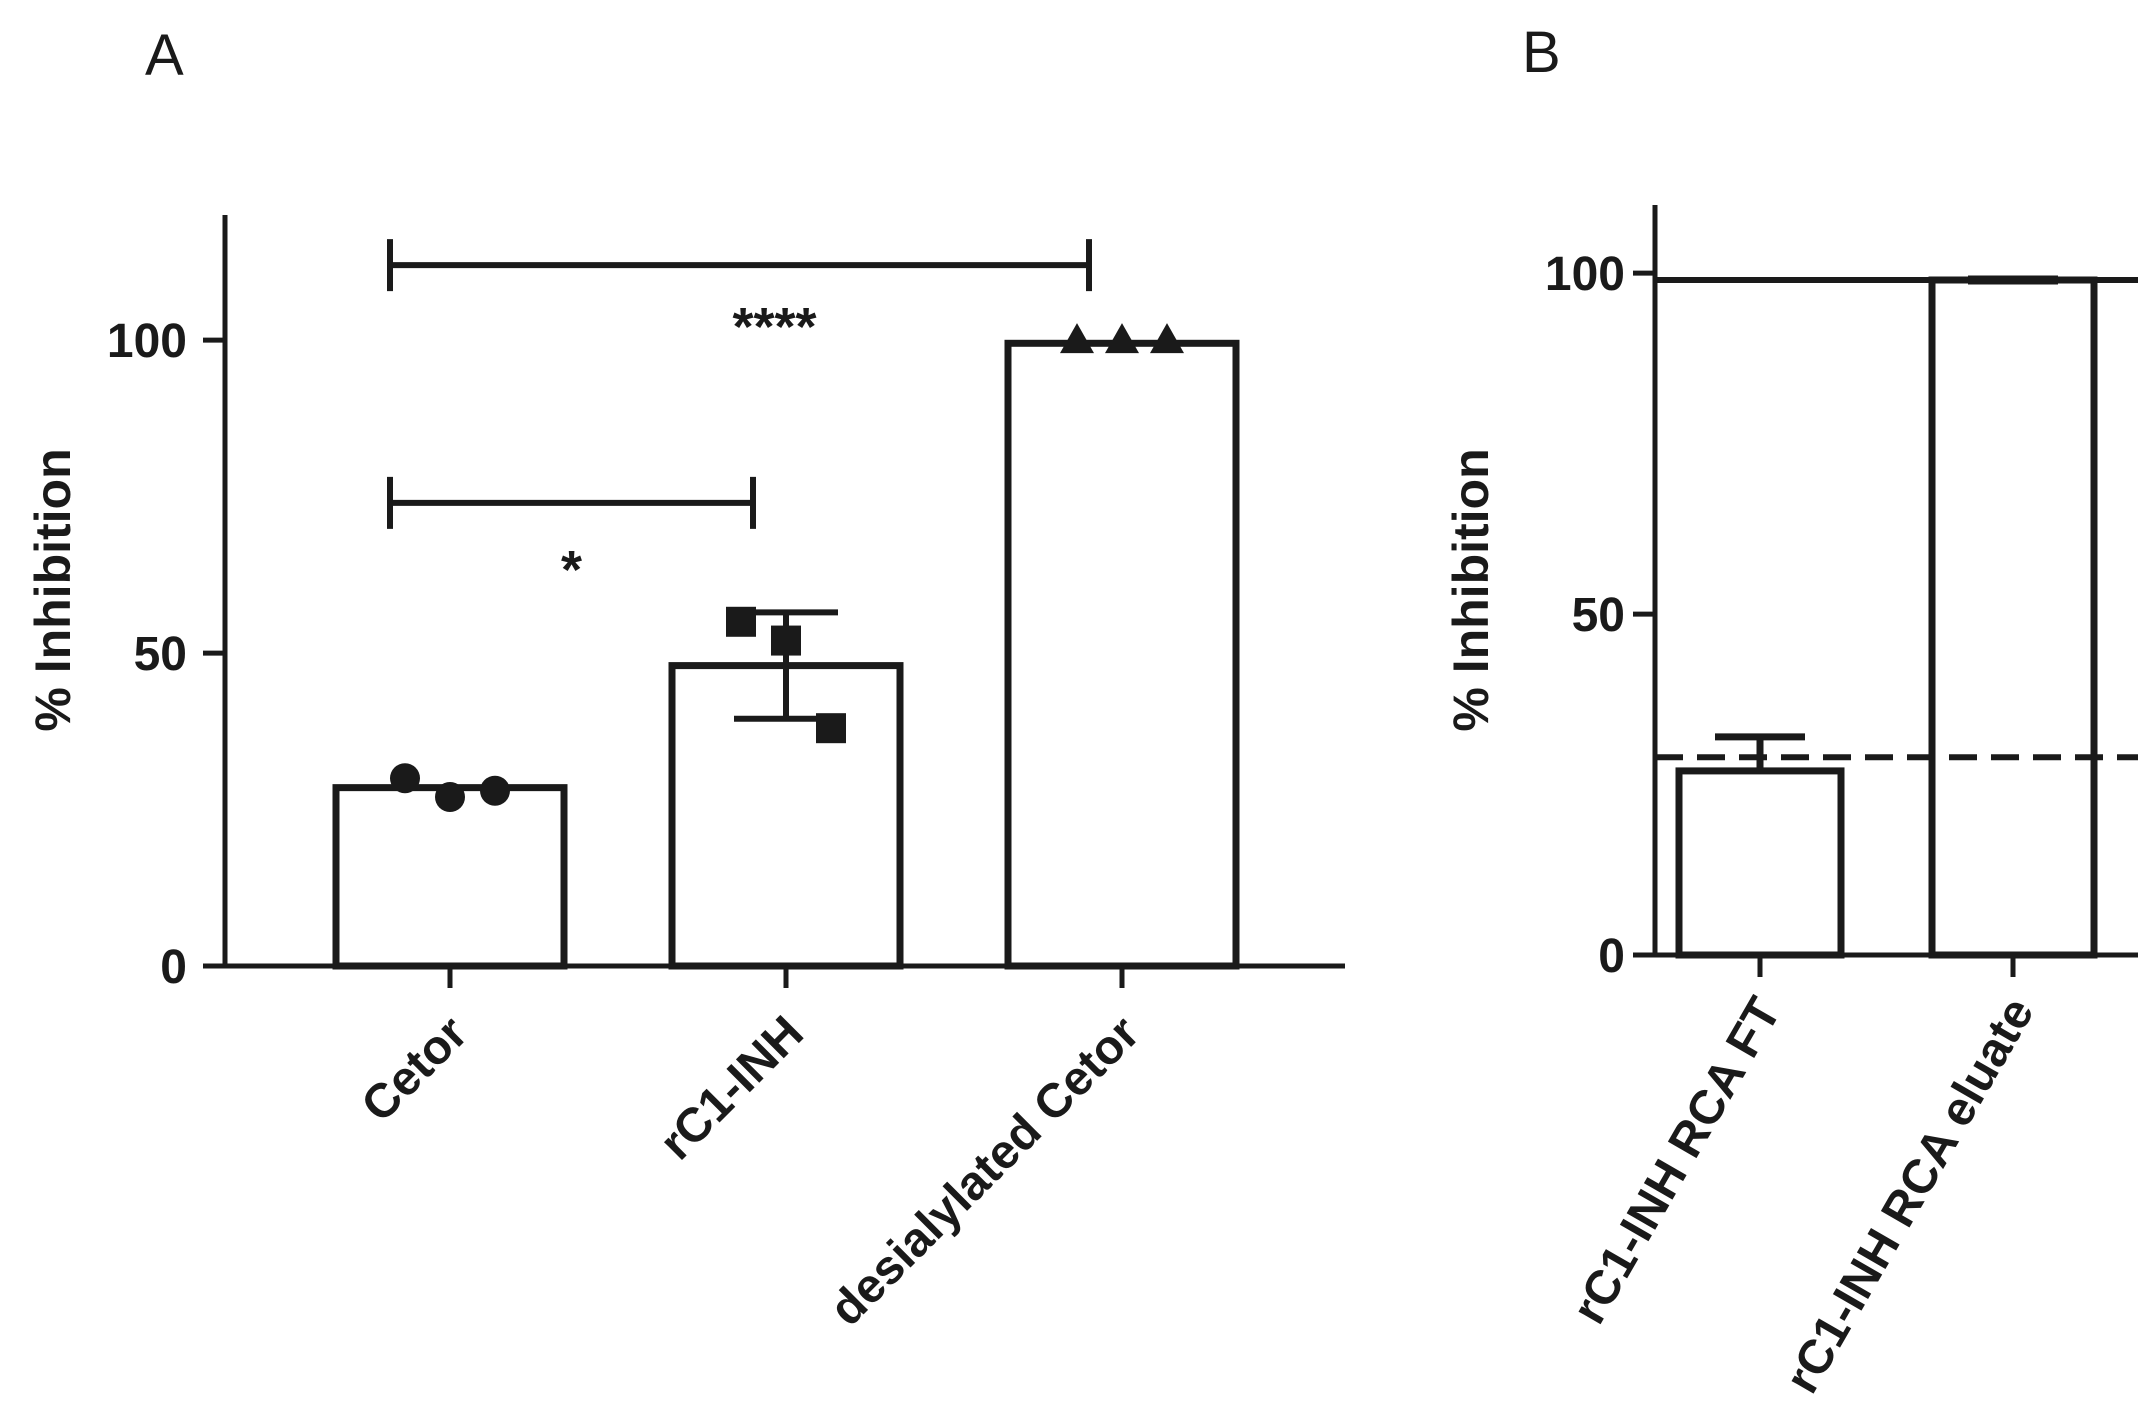 Image resolution: width=2151 pixels, height=1419 pixels. Describe the element at coordinates (1909, 1195) in the screenshot. I see `x-tick-label: rC1-INH RCA eluate` at that location.